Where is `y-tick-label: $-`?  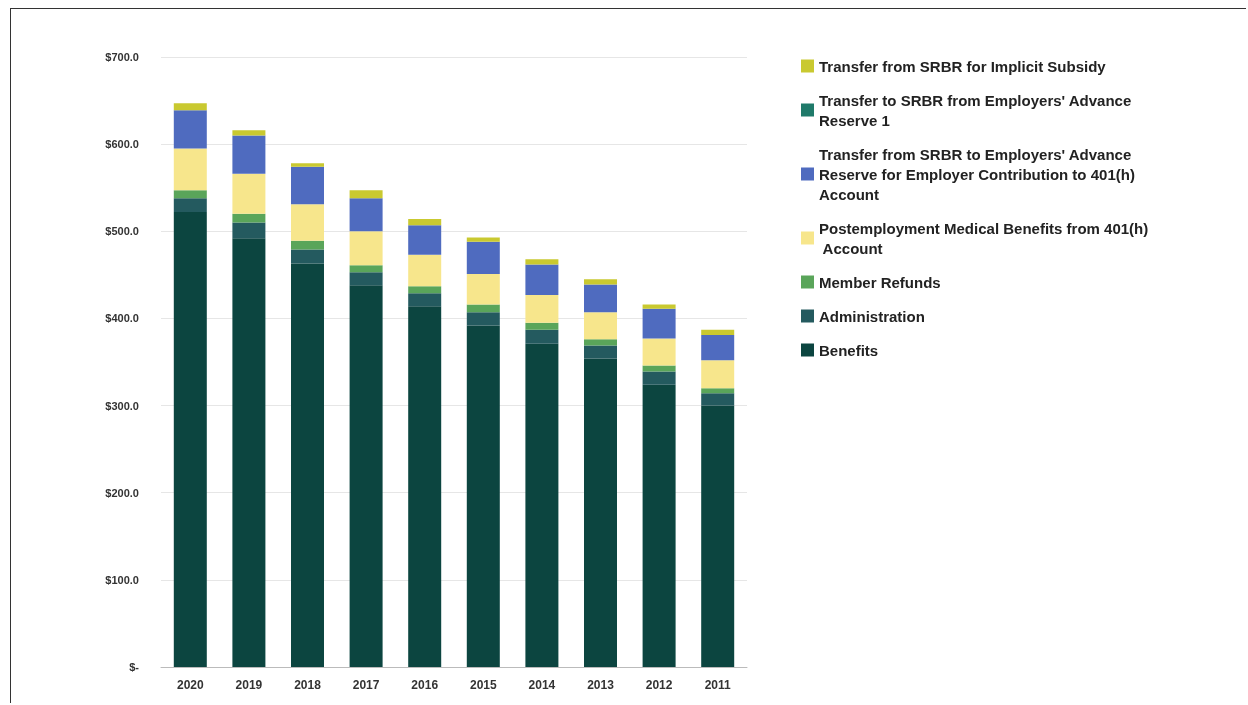
y-tick-label: $- is located at coordinates (134, 667).